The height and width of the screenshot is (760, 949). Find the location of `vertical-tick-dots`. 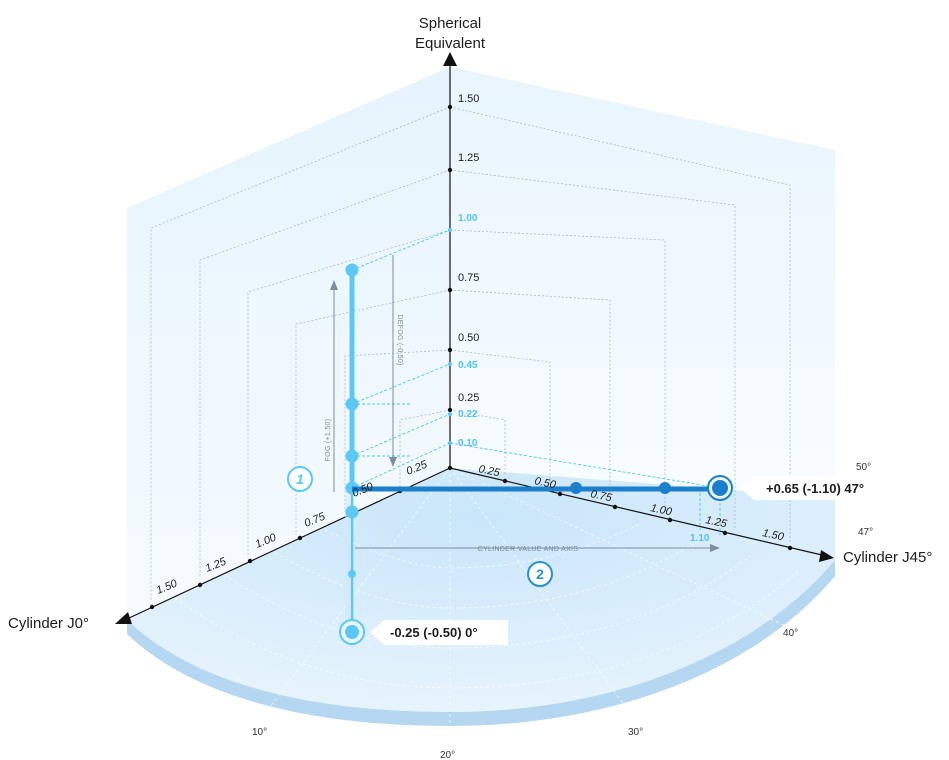

vertical-tick-dots is located at coordinates (450, 287).